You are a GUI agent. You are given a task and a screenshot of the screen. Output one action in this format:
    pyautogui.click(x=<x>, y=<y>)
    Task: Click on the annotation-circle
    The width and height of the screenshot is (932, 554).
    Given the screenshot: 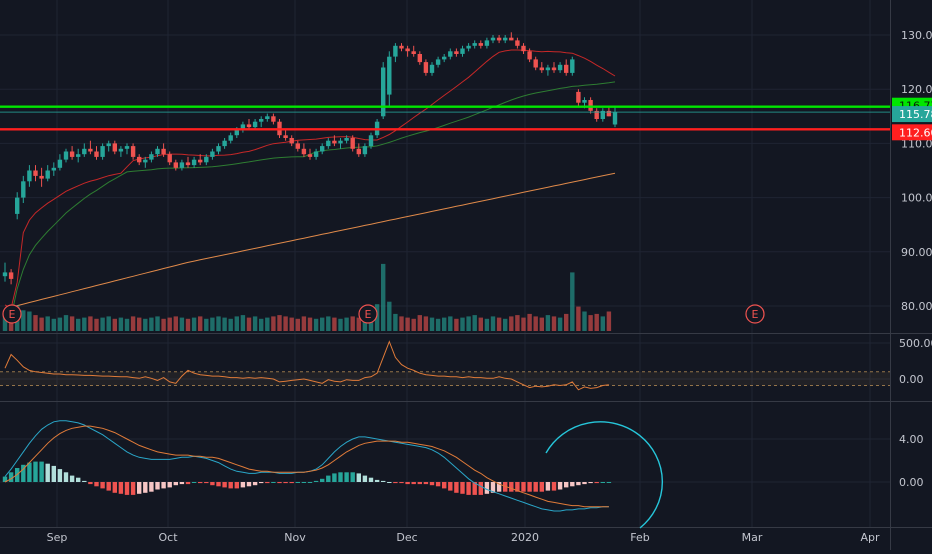 What is the action you would take?
    pyautogui.click(x=604, y=475)
    